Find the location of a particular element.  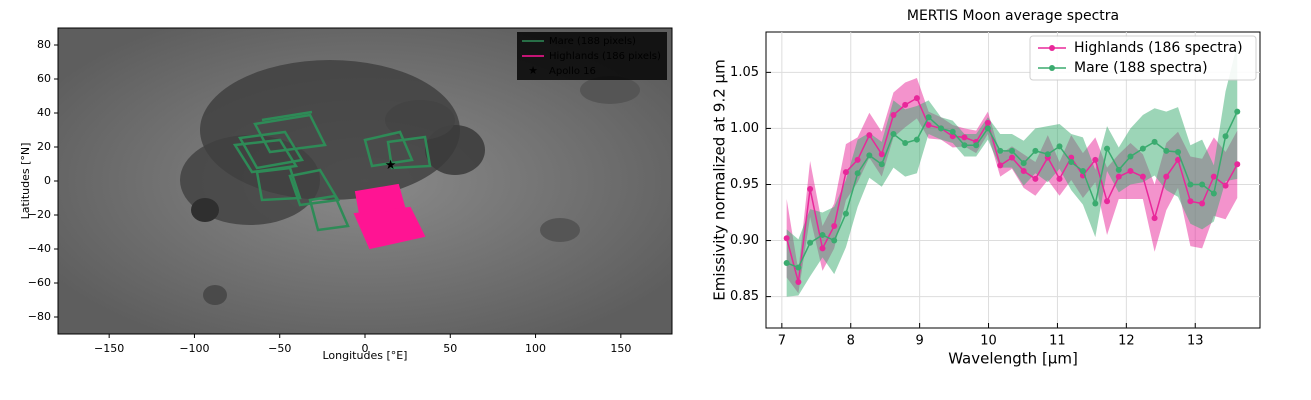

y-axis-label: Emissivity normalized at 9.2 µm is located at coordinates (720, 179).